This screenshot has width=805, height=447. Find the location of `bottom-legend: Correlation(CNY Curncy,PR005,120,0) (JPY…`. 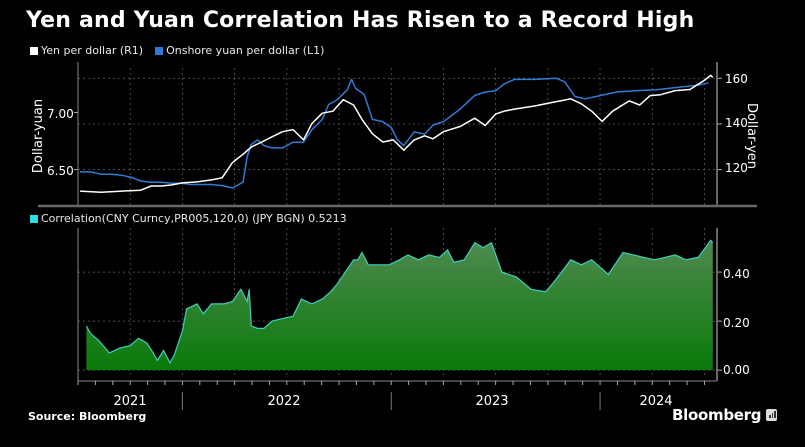

bottom-legend: Correlation(CNY Curncy,PR005,120,0) (JPY… is located at coordinates (188, 218).